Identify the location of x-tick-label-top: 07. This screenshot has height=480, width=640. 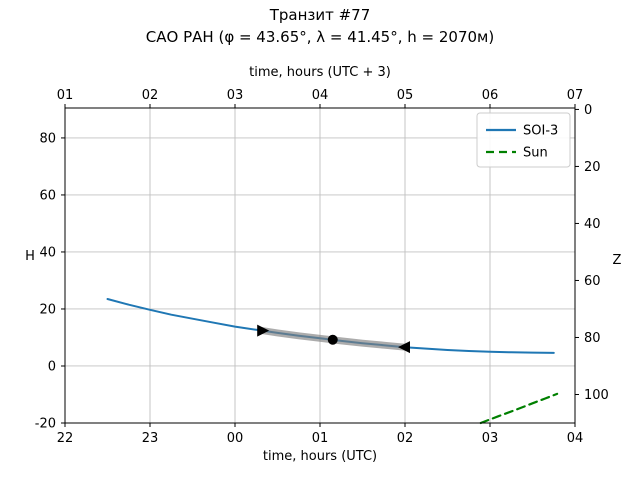
(575, 95).